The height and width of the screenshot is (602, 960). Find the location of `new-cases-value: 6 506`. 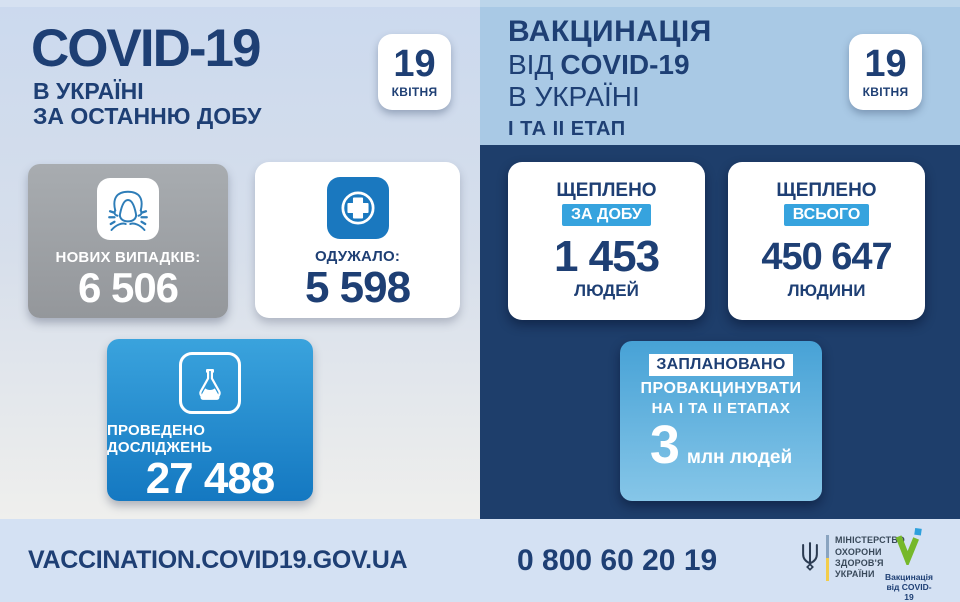

new-cases-value: 6 506 is located at coordinates (128, 287).